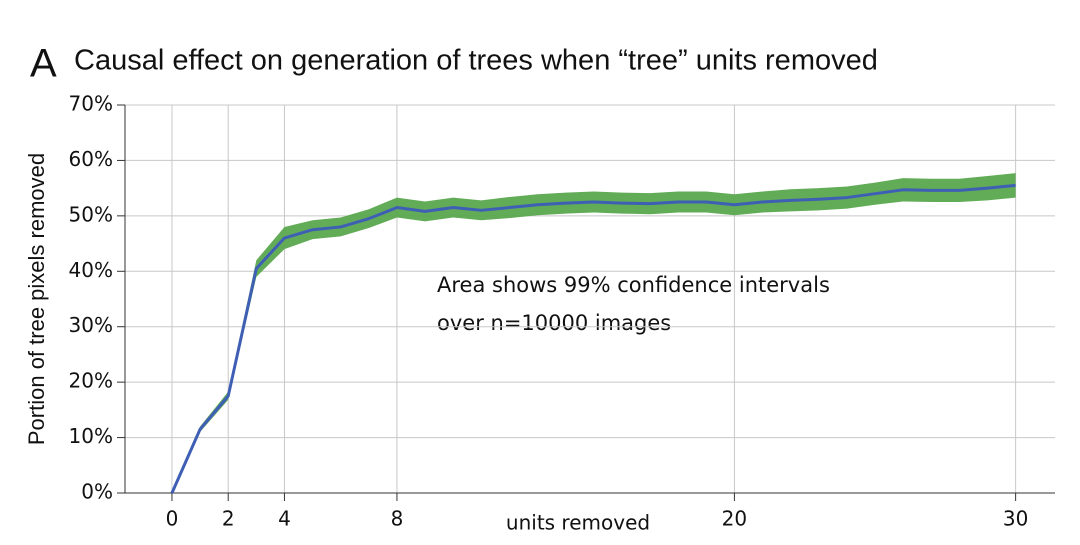 This screenshot has height=545, width=1080. What do you see at coordinates (554, 323) in the screenshot?
I see `annotation: over n=10000 images` at bounding box center [554, 323].